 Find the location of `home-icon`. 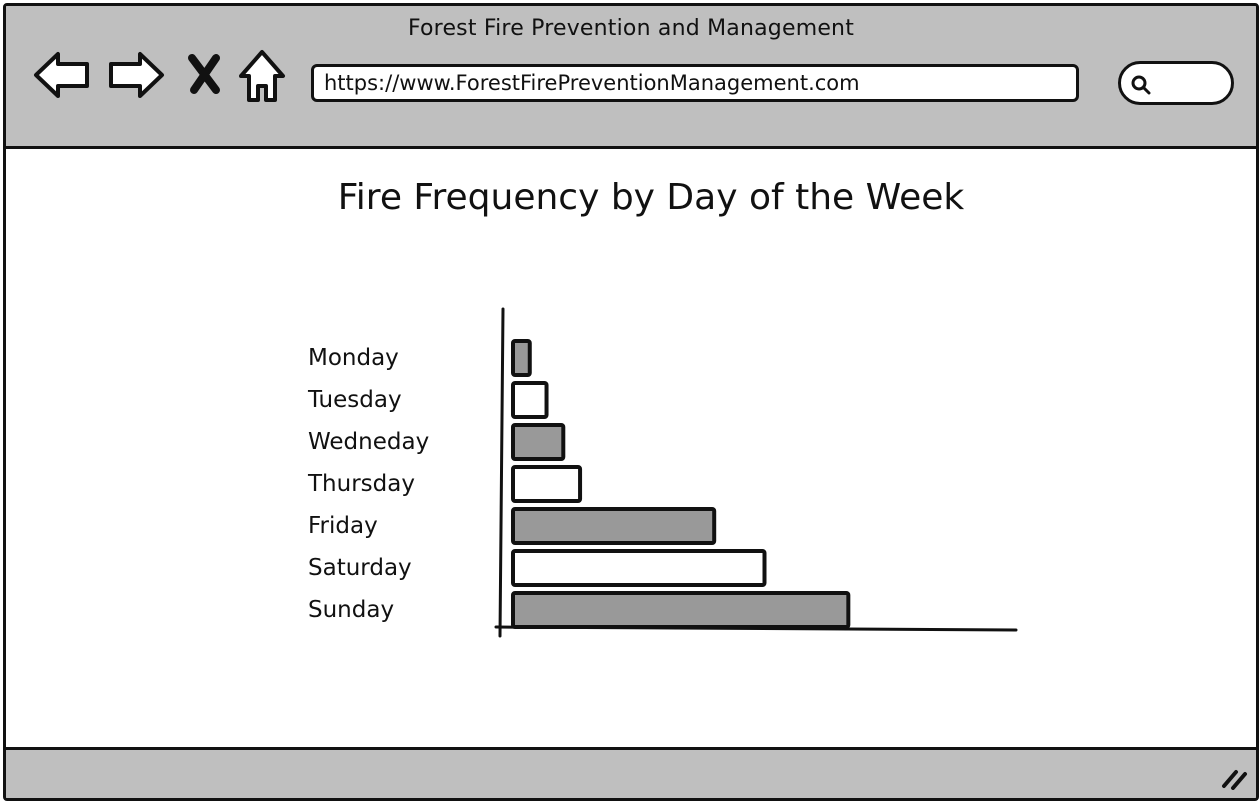

home-icon is located at coordinates (262, 76).